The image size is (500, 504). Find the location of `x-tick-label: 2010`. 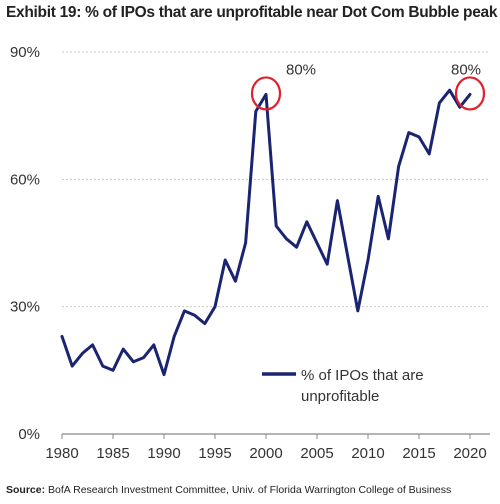

x-tick-label: 2010 is located at coordinates (367, 453).